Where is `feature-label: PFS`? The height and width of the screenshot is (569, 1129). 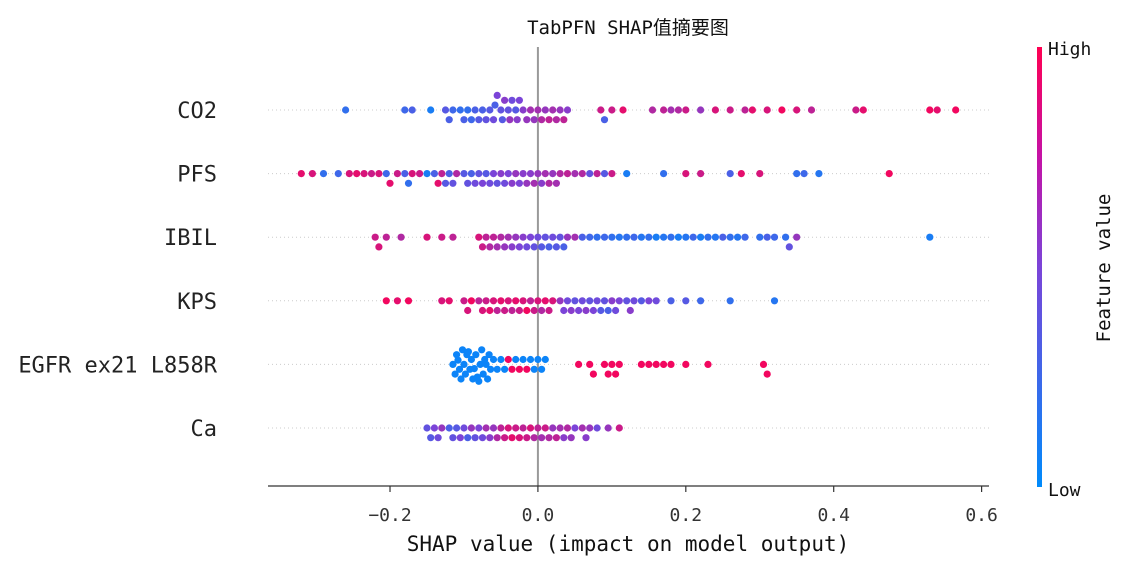
feature-label: PFS is located at coordinates (197, 175).